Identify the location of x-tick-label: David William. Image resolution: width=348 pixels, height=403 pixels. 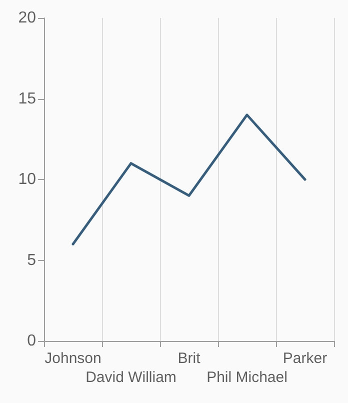
(131, 377).